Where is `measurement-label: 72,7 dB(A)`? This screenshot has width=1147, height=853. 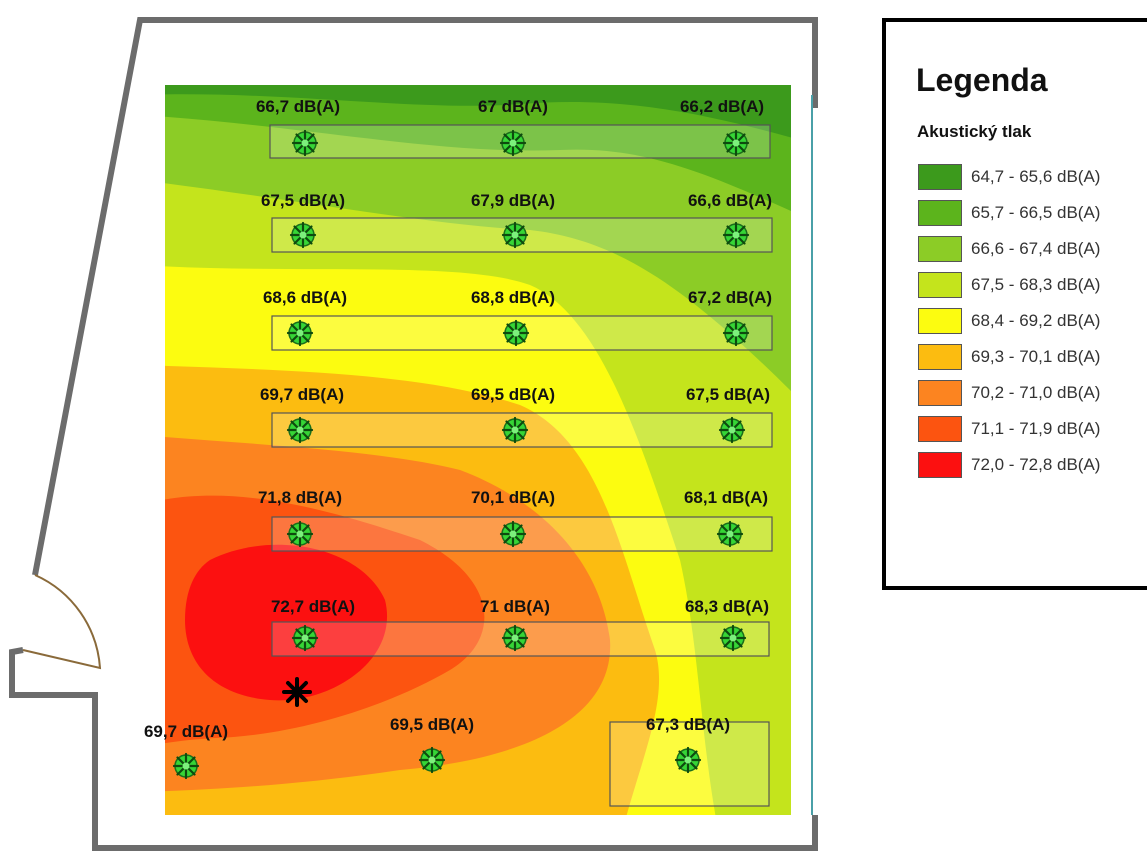
measurement-label: 72,7 dB(A) is located at coordinates (313, 606).